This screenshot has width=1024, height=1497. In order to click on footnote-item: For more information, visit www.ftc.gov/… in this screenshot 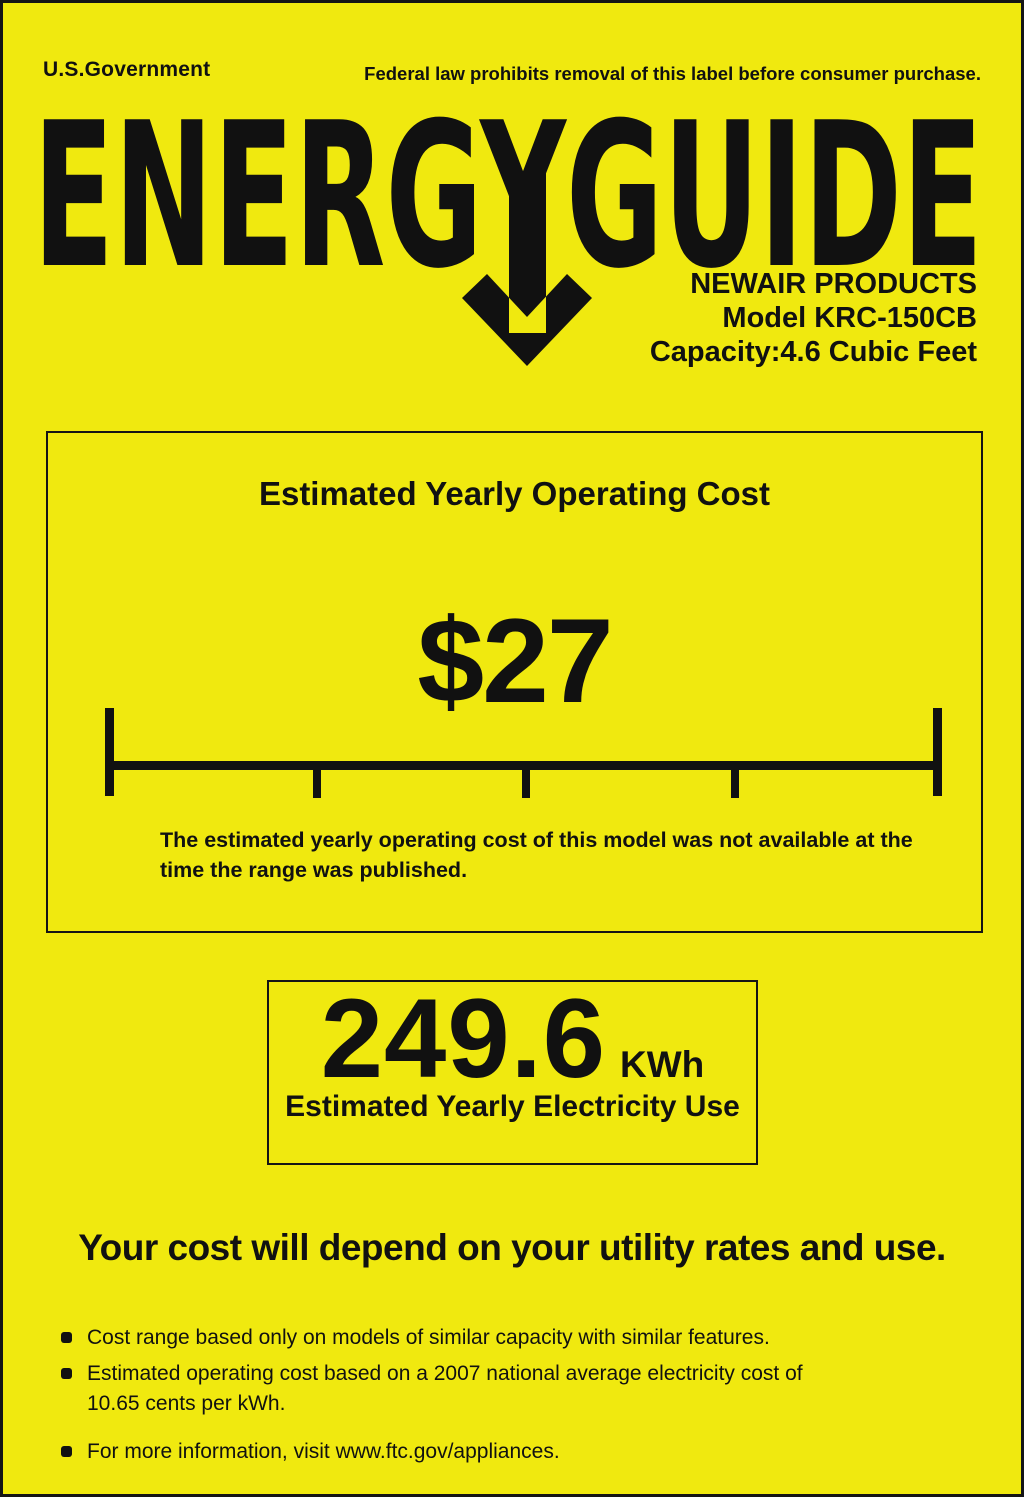, I will do `click(461, 1452)`.